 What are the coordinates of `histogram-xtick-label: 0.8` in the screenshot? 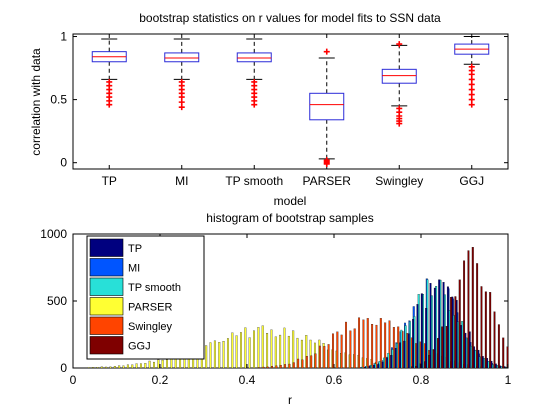 It's located at (421, 380).